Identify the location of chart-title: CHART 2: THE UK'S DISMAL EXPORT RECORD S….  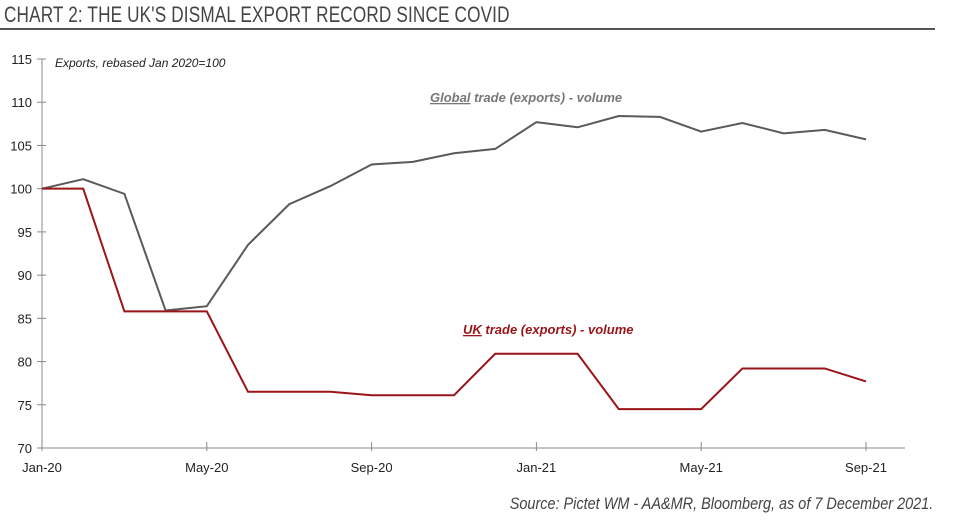
(257, 14).